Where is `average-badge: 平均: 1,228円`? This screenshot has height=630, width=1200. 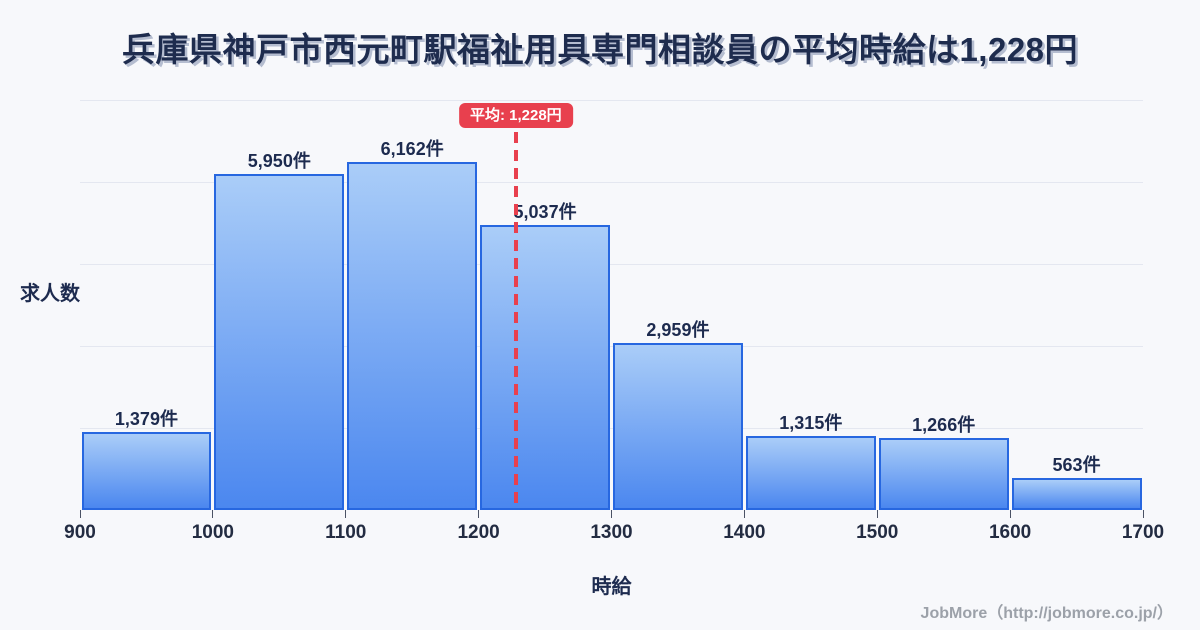
average-badge: 平均: 1,228円 is located at coordinates (515, 115).